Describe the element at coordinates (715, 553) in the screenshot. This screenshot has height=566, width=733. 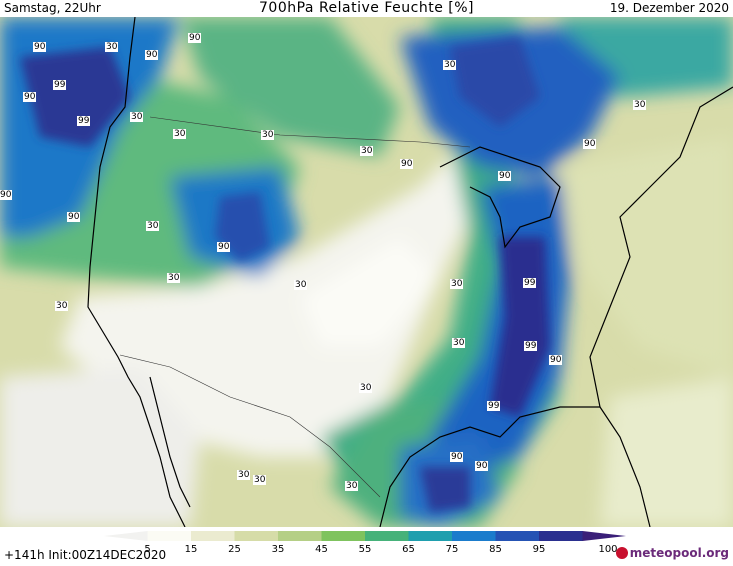
I see `brand-suffix: .org` at that location.